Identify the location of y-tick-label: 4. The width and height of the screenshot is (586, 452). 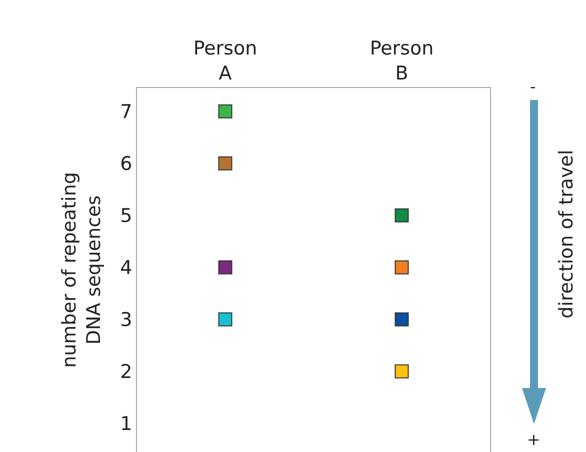
(126, 268).